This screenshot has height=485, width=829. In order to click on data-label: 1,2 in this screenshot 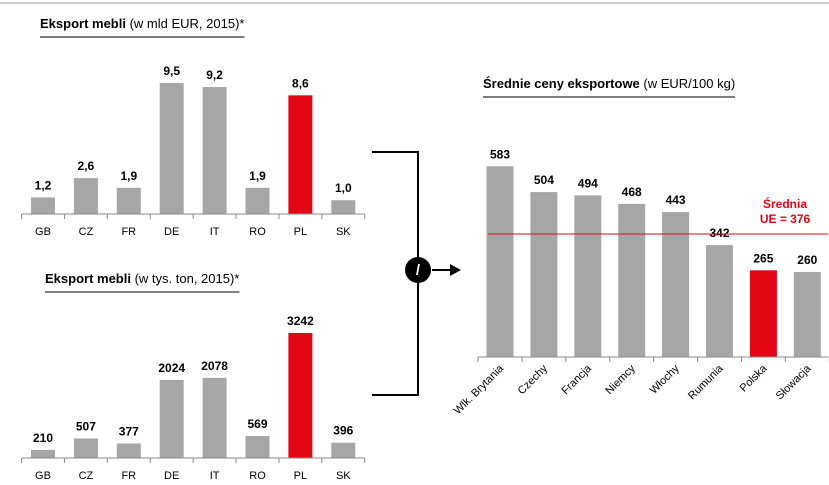, I will do `click(43, 185)`.